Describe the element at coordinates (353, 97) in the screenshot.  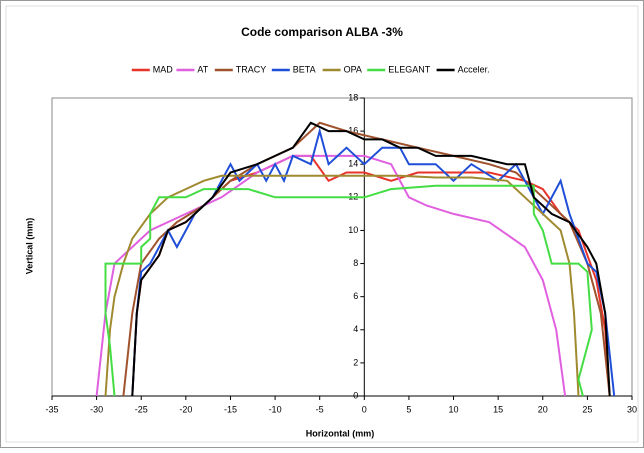
I see `y-tick-label: 18` at that location.